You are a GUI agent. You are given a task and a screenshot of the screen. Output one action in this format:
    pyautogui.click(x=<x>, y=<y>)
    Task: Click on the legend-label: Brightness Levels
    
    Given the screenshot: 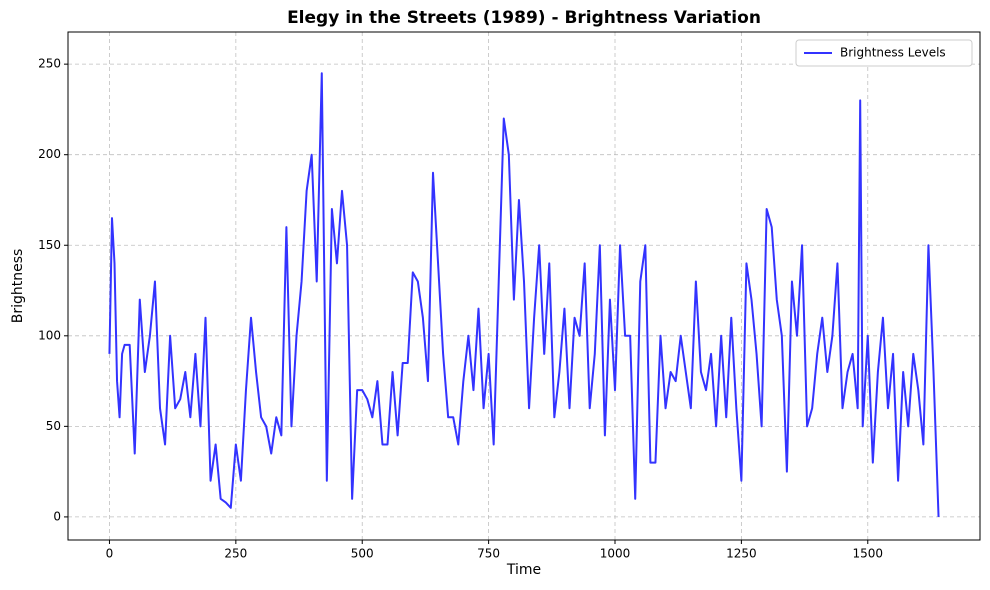 What is the action you would take?
    pyautogui.click(x=893, y=53)
    